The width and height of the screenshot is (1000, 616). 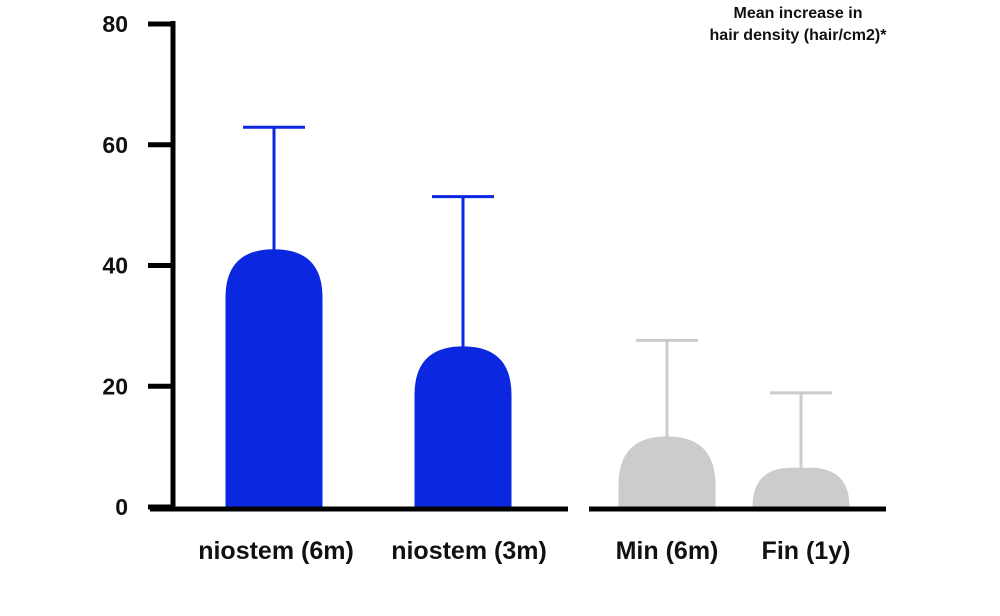 What do you see at coordinates (115, 24) in the screenshot?
I see `y-tick-label-80: 80` at bounding box center [115, 24].